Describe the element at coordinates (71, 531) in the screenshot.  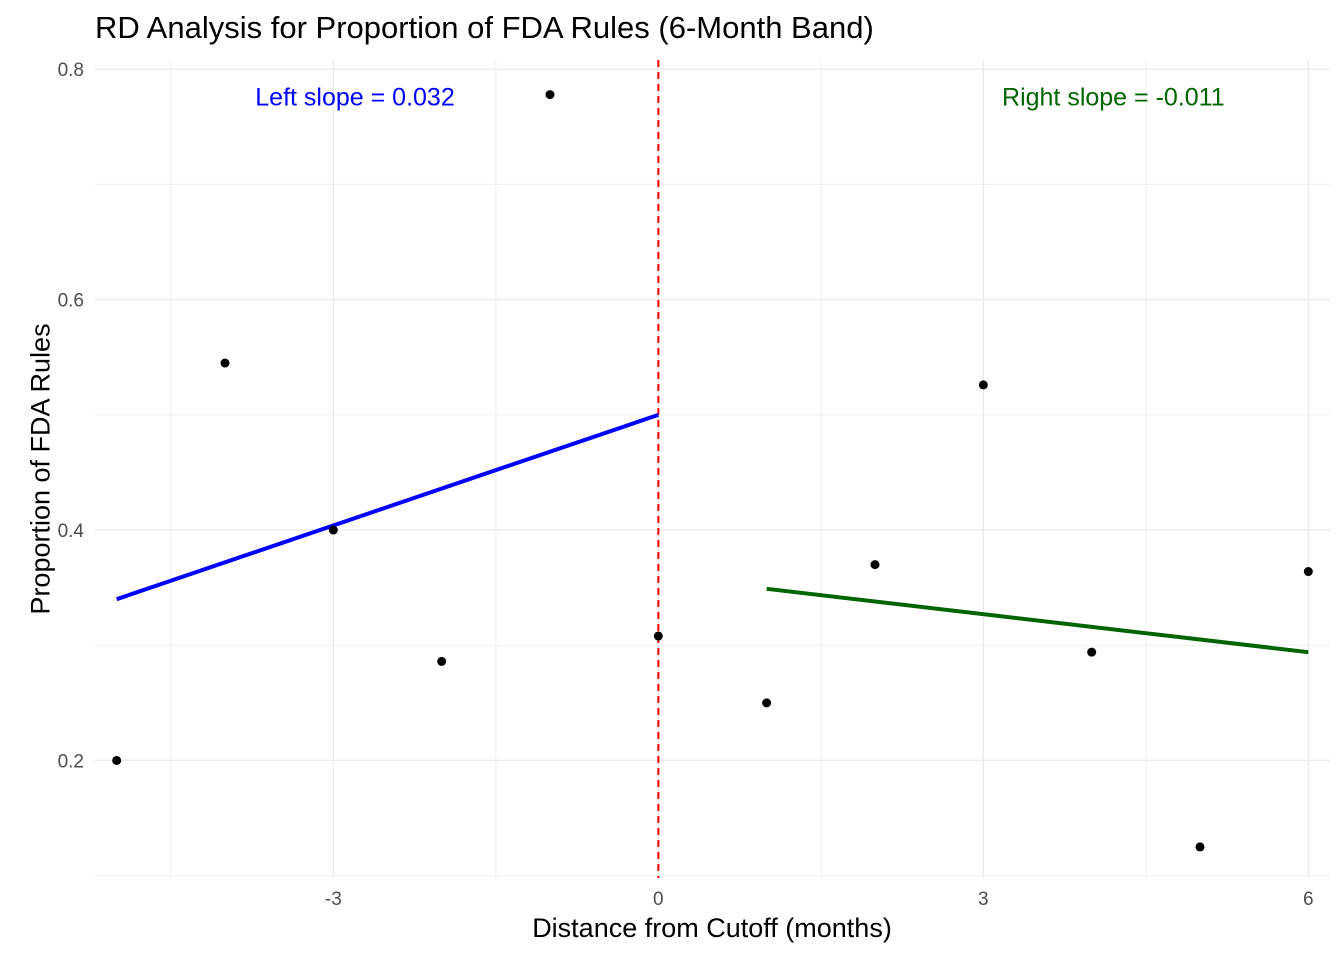
I see `y-tick-label: 0.4` at that location.